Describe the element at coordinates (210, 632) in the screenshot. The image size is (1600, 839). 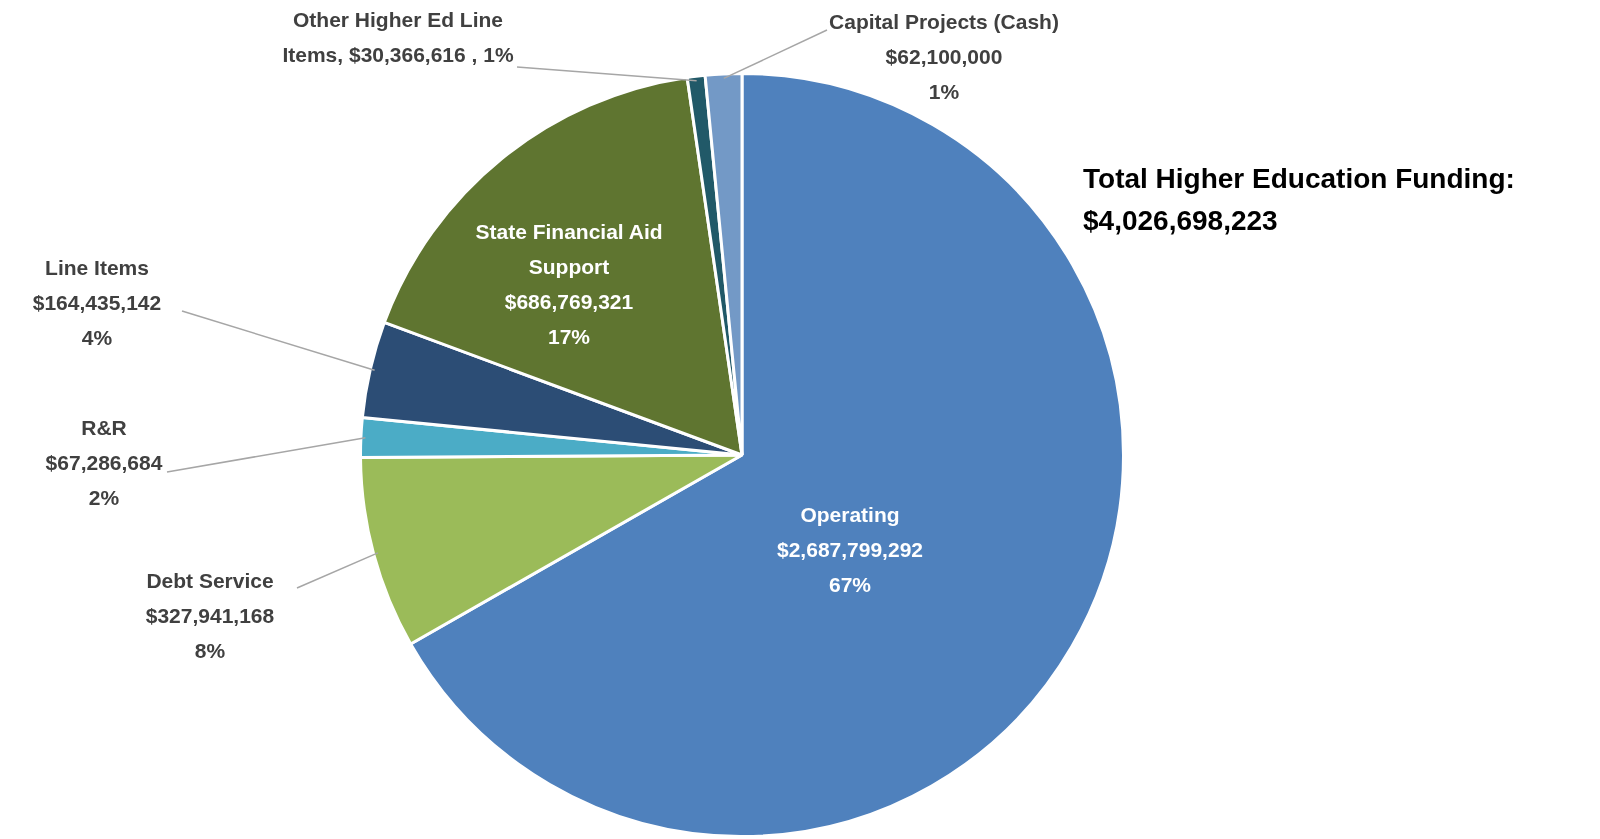
I see `data-label: $327,941,168 8%` at that location.